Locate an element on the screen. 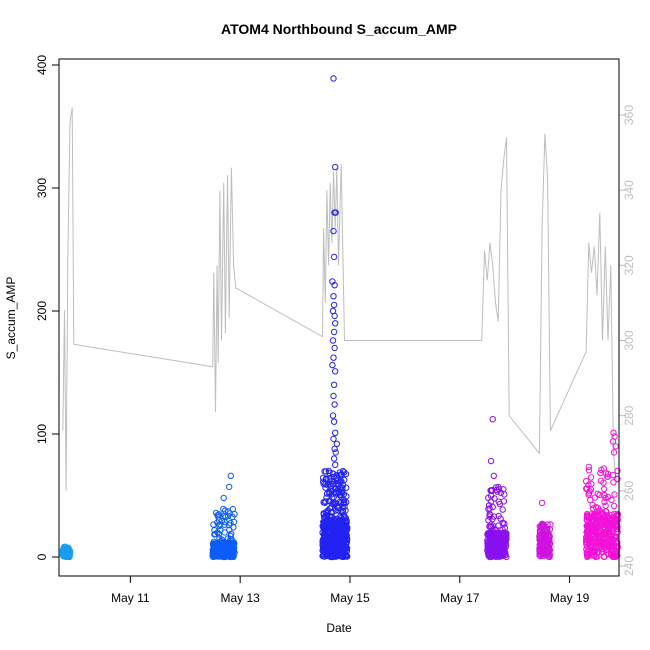 Image resolution: width=650 pixels, height=650 pixels. y2-tick-label: 240 is located at coordinates (629, 566).